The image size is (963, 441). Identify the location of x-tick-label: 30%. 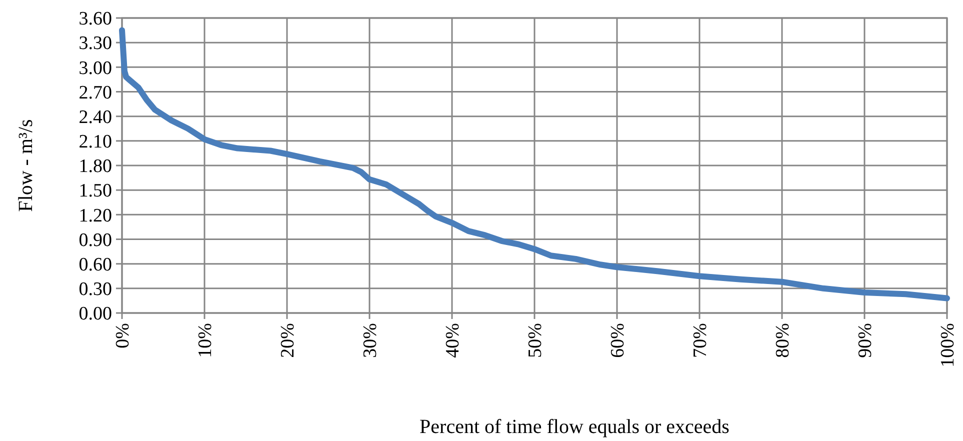
(371, 340).